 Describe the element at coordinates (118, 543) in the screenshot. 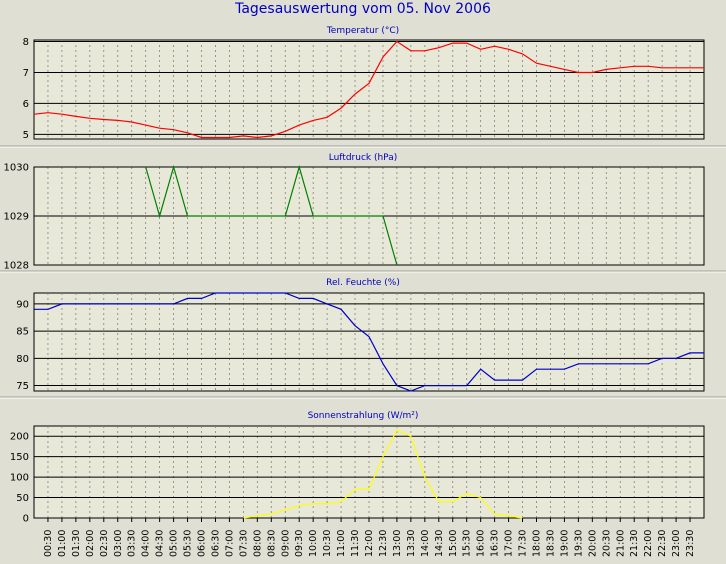

I see `x-tick-label: 03:00` at that location.